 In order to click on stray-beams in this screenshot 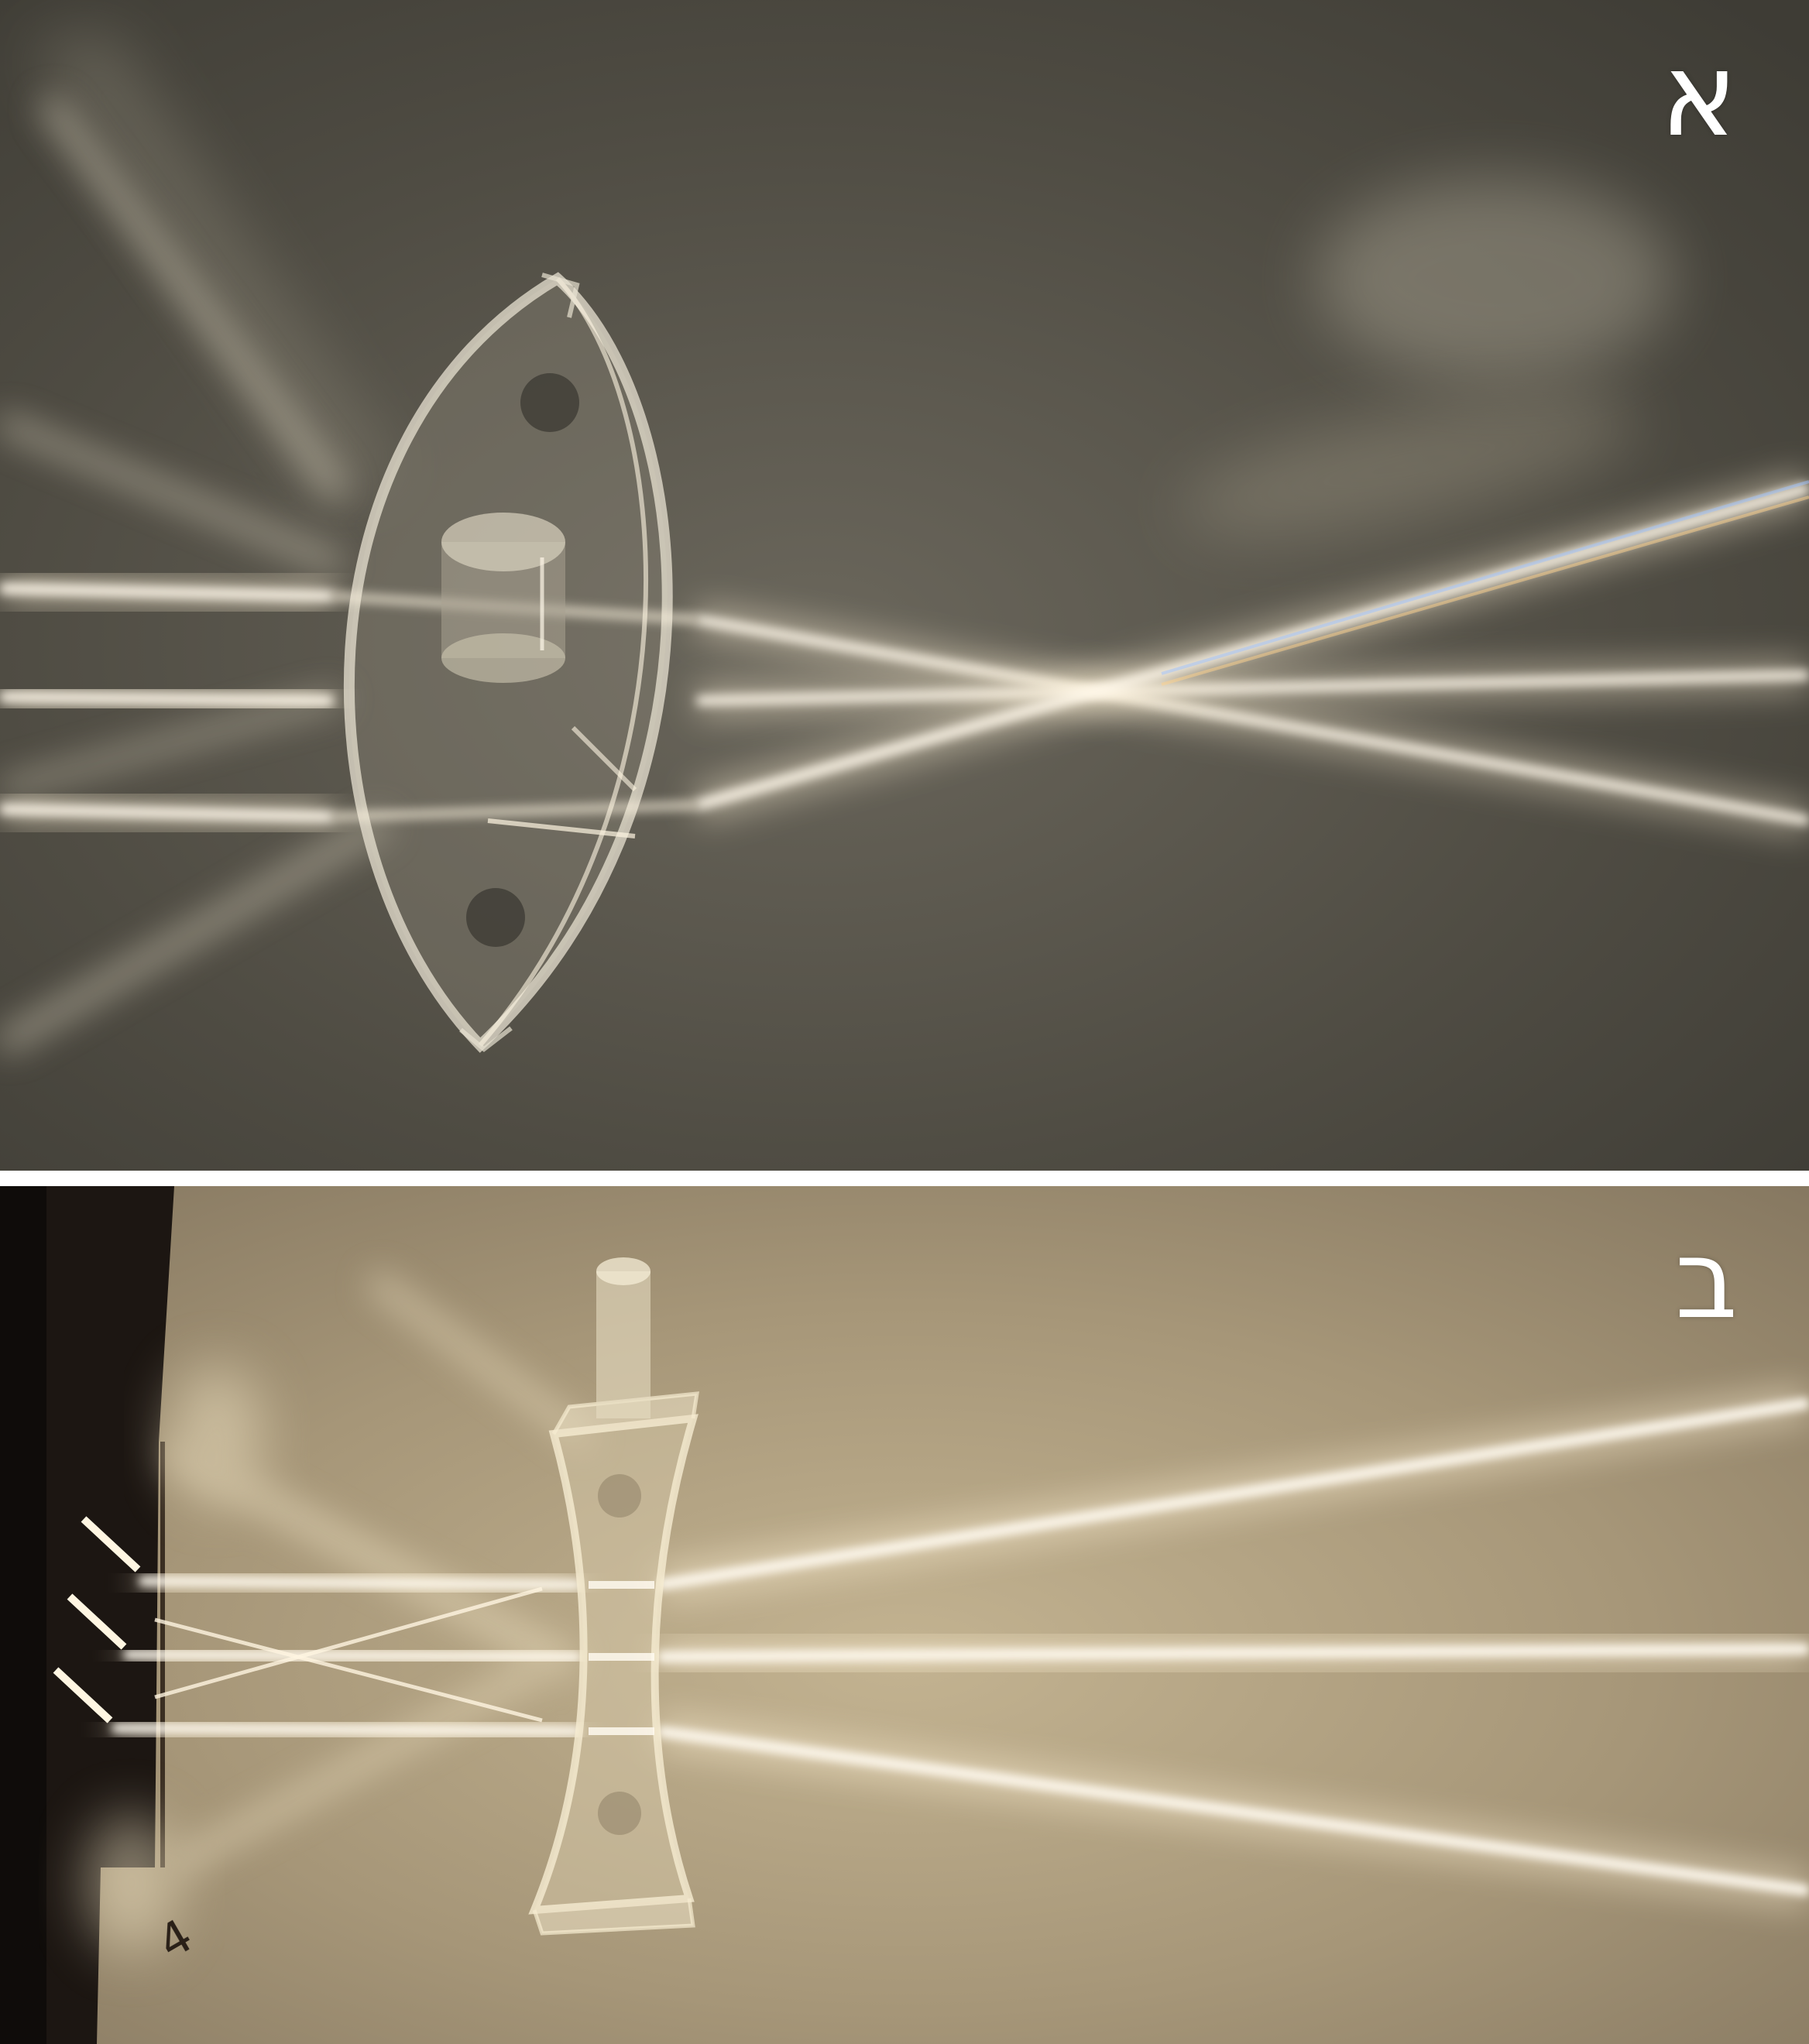, I will do `click(340, 1611)`.